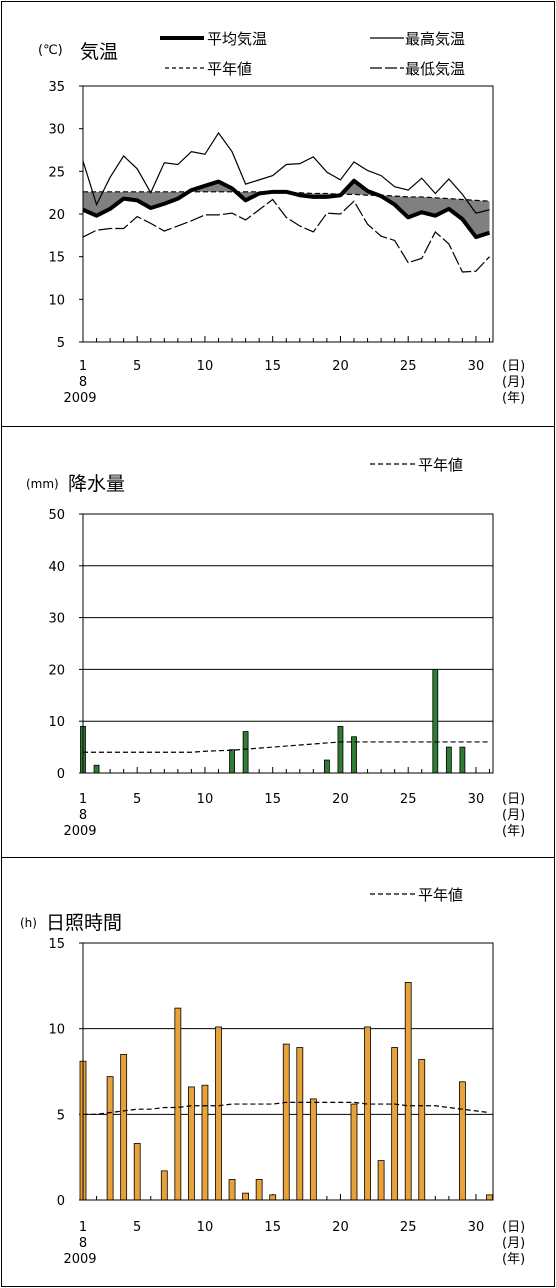 Image resolution: width=556 pixels, height=1288 pixels. I want to click on sun-year-label: 2009, so click(79, 1259).